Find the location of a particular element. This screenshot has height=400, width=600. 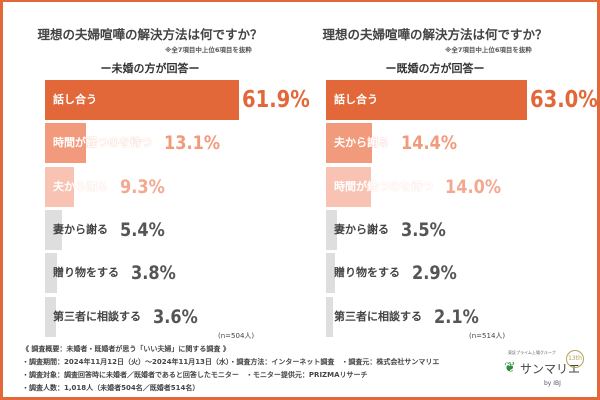

logo-name: サンマリエ is located at coordinates (550, 369).